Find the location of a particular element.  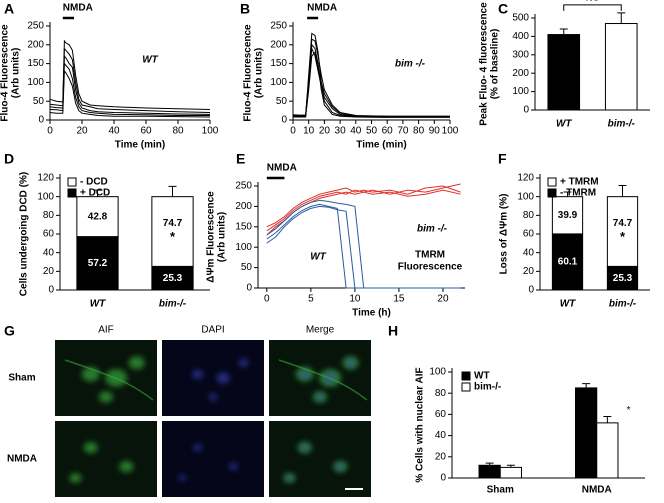

legend-label: WT is located at coordinates (482, 376).